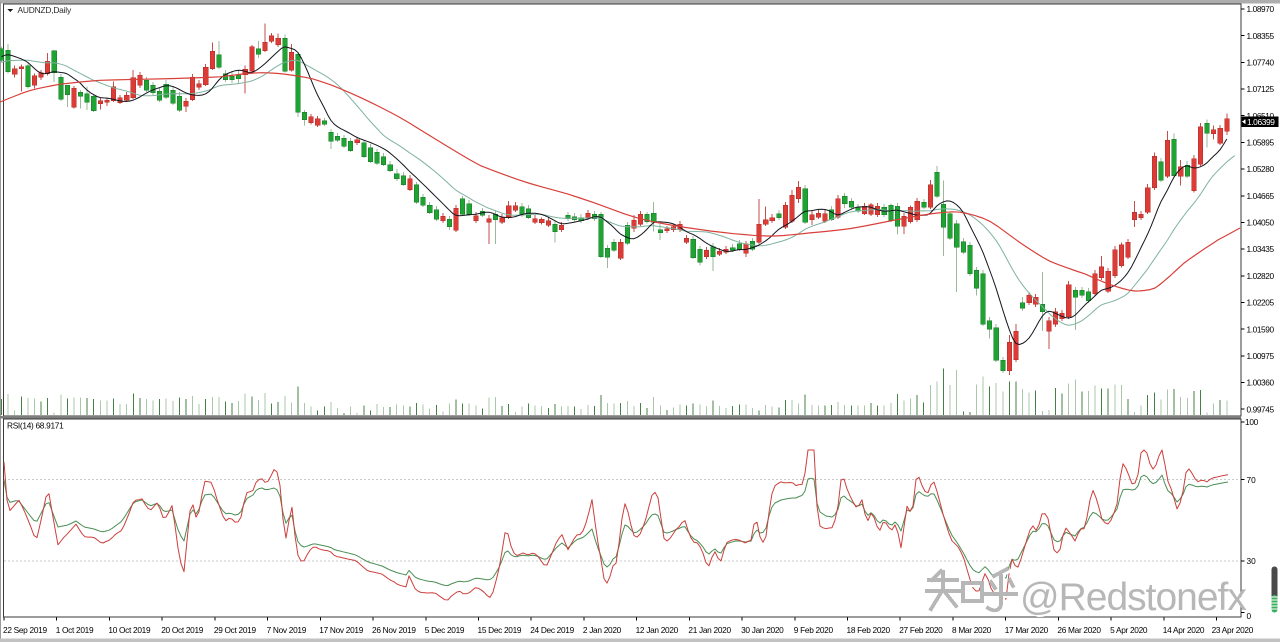  Describe the element at coordinates (921, 630) in the screenshot. I see `svg-text: 27 Feb 2020` at that location.